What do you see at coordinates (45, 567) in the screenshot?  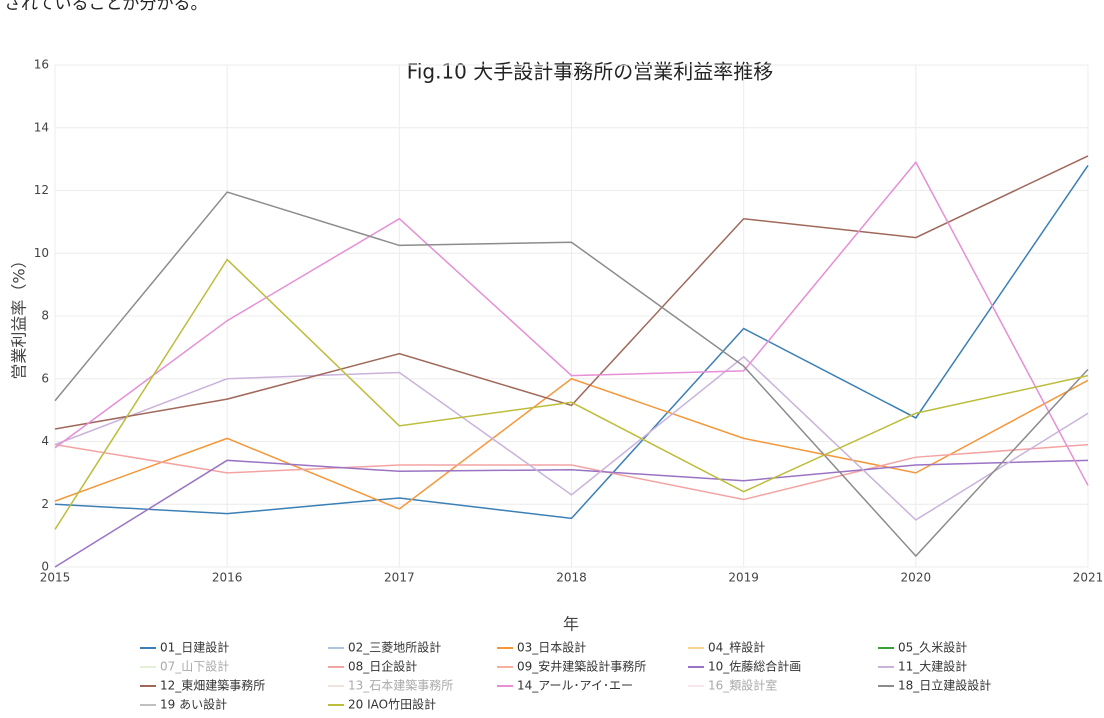 I see `y-tick-label: 0` at bounding box center [45, 567].